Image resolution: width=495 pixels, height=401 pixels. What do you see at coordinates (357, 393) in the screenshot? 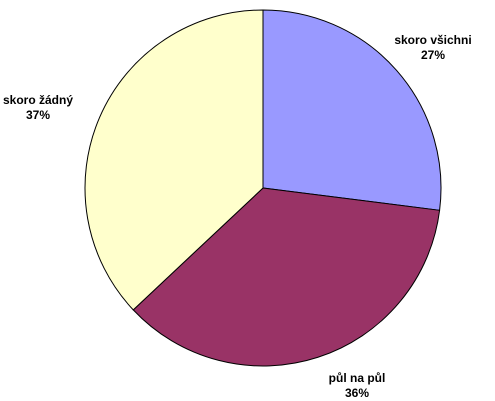
I see `slice-percent-label: 36%` at bounding box center [357, 393].